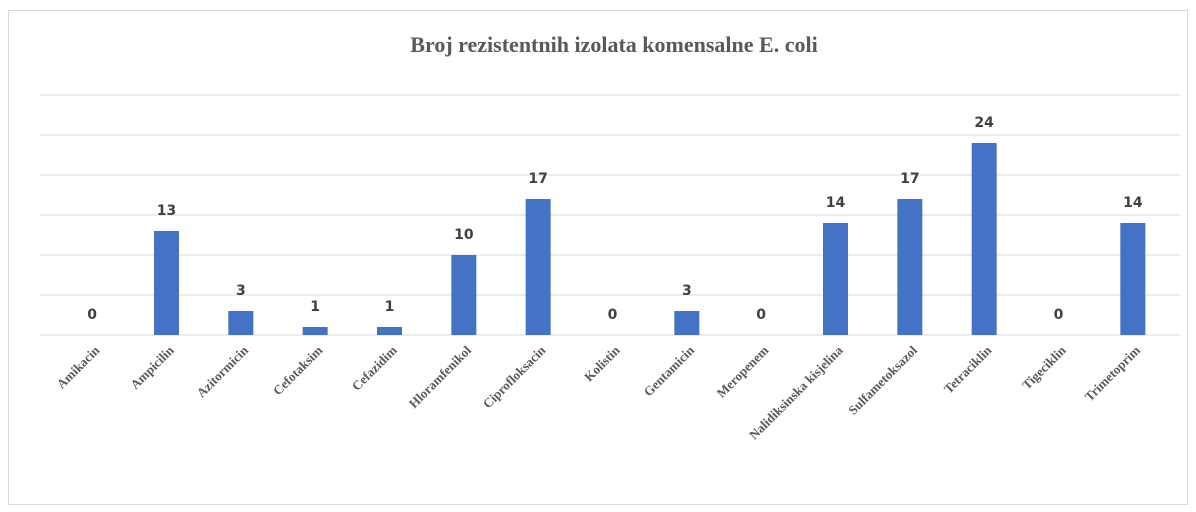 Image resolution: width=1196 pixels, height=512 pixels. What do you see at coordinates (464, 235) in the screenshot?
I see `data-label: 10` at bounding box center [464, 235].